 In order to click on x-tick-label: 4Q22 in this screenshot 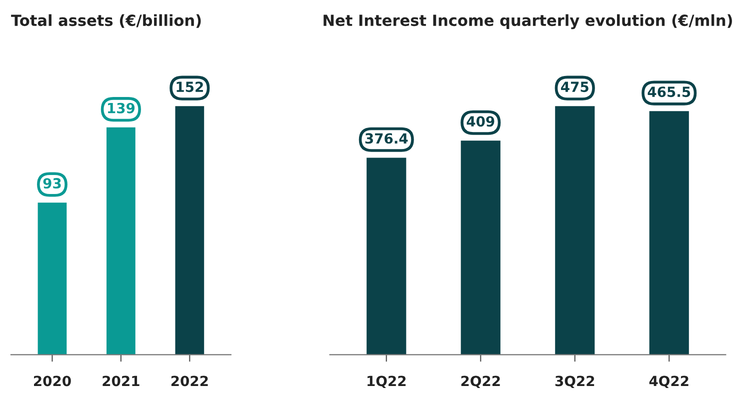, I will do `click(668, 382)`.